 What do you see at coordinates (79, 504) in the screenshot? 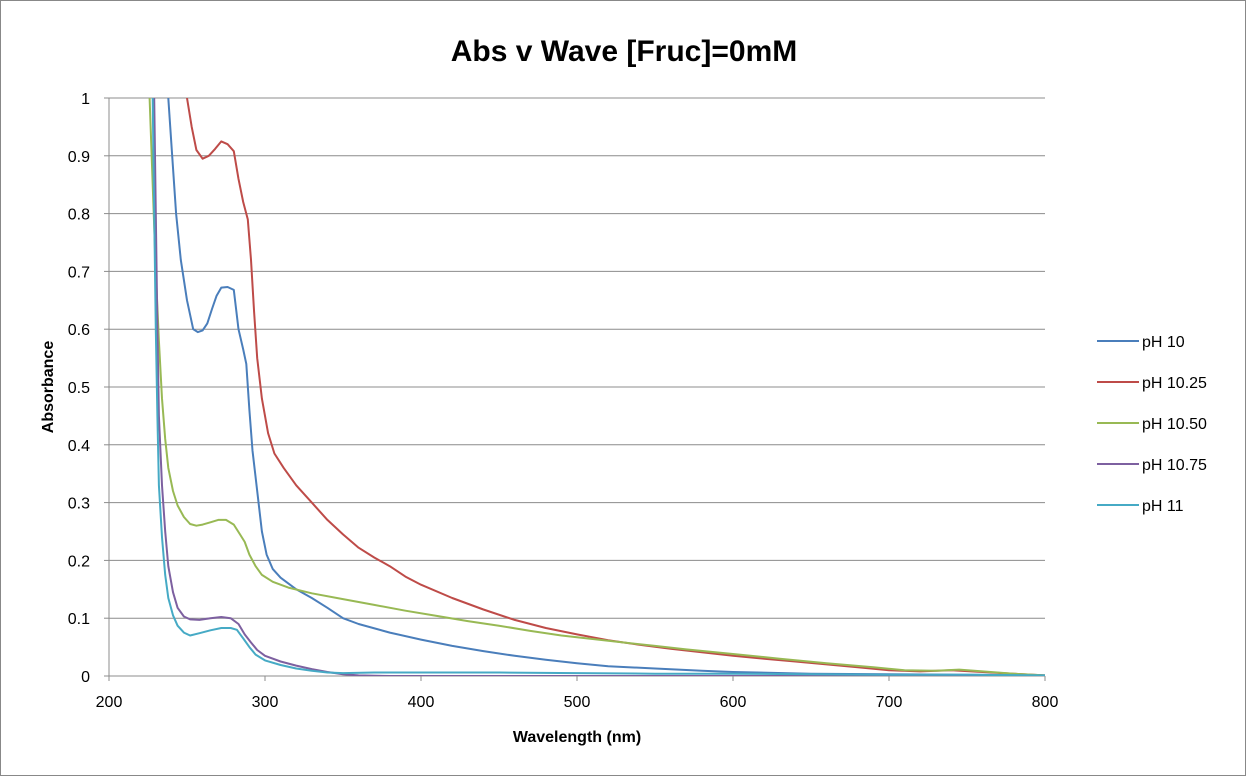
I see `y-tick-label: 0.3` at bounding box center [79, 504].